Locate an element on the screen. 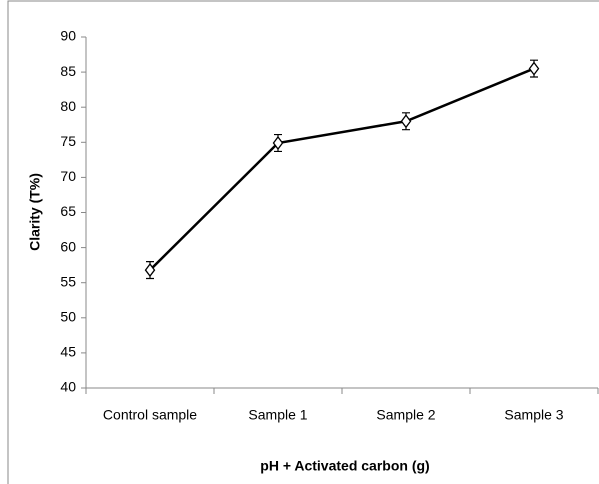  y-tick-label: 40 is located at coordinates (68, 387).